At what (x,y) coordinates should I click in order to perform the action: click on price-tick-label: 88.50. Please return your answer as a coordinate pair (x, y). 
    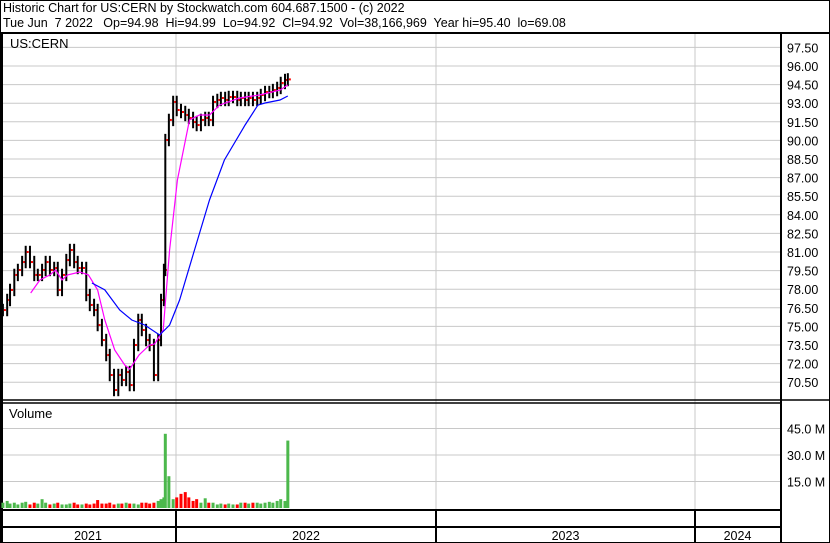
    Looking at the image, I should click on (802, 160).